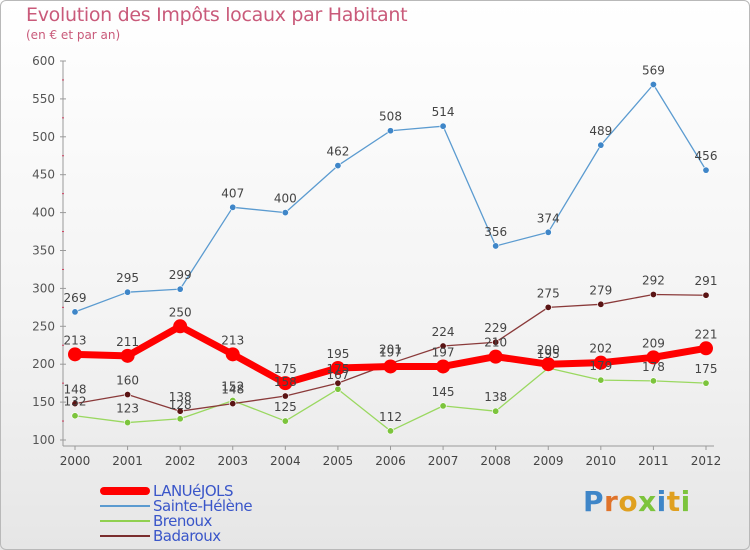 Image resolution: width=750 pixels, height=550 pixels. Describe the element at coordinates (628, 501) in the screenshot. I see `logo-letter: o` at that location.